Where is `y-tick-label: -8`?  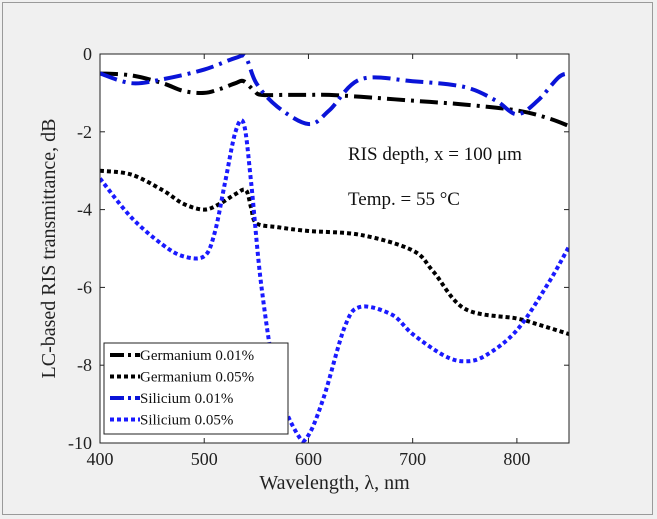
y-tick-label: -8 is located at coordinates (84, 365).